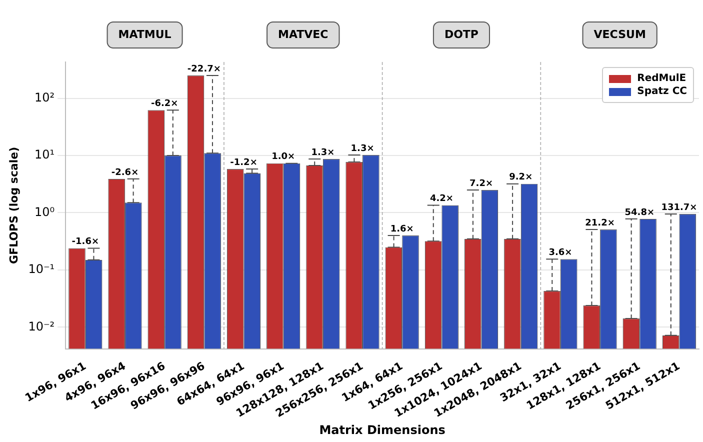 The width and height of the screenshot is (703, 442). Describe the element at coordinates (461, 34) in the screenshot. I see `text: DOTP` at that location.